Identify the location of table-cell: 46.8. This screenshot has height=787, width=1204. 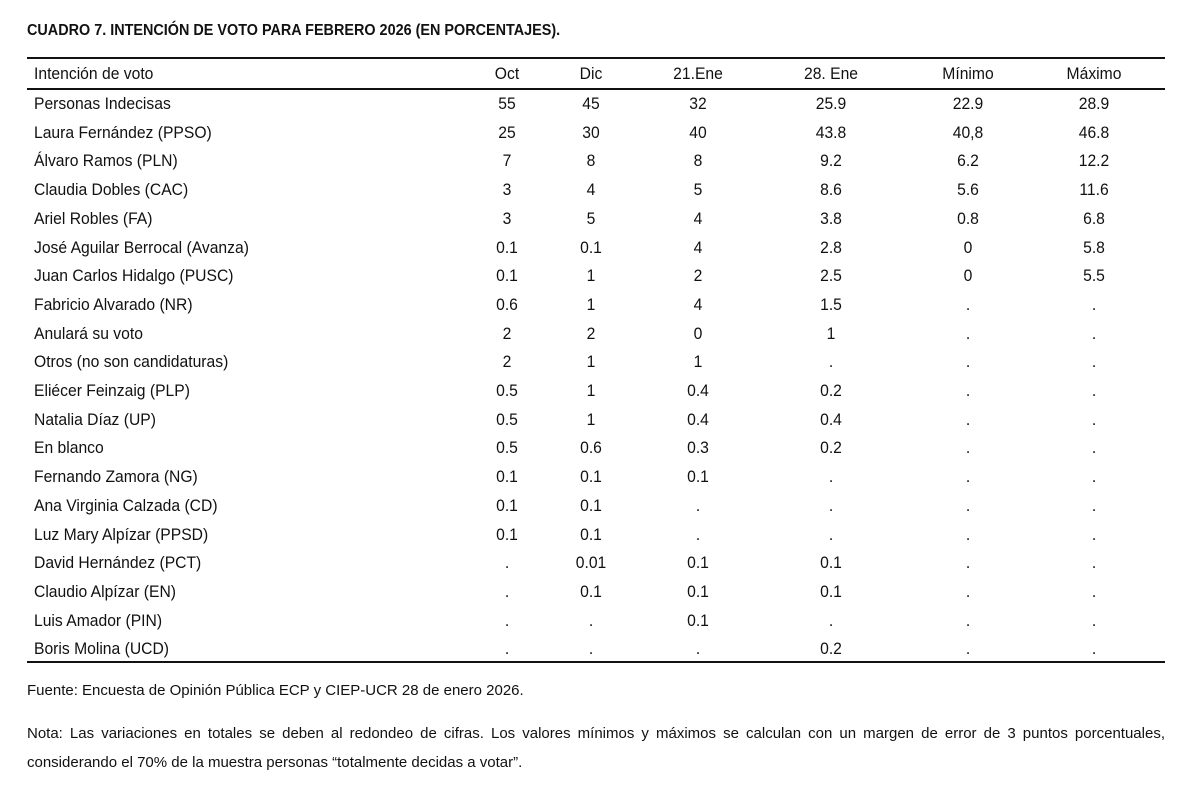
(1094, 132).